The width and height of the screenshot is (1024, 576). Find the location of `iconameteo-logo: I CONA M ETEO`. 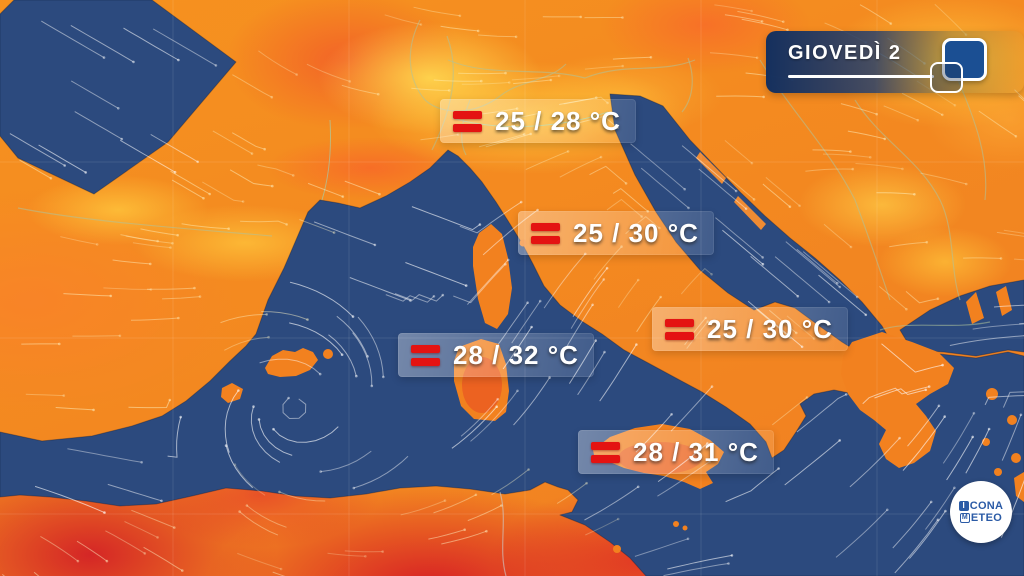

iconameteo-logo: I CONA M ETEO is located at coordinates (981, 512).